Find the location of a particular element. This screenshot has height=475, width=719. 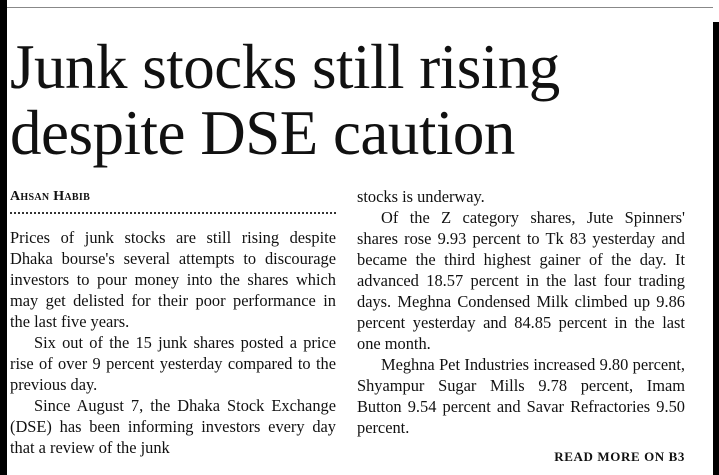

byline: Ahsan Habib is located at coordinates (50, 196).